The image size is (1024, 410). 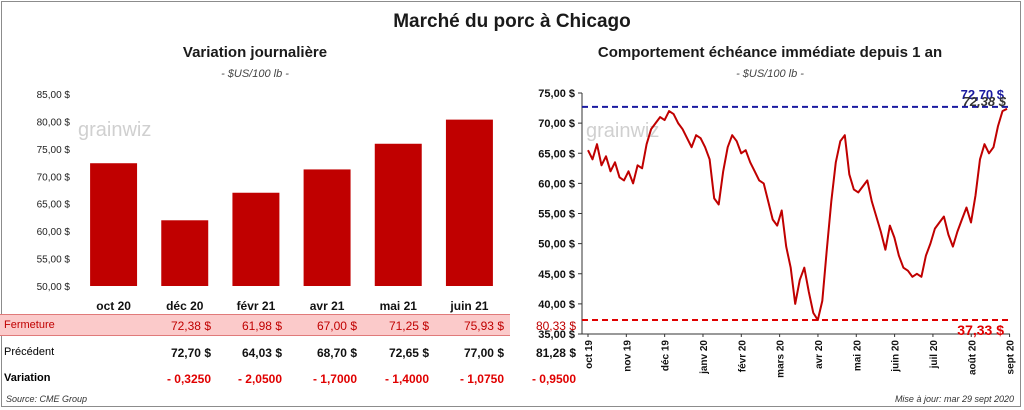 I want to click on table-cell: - 1,0750, so click(x=481, y=379).